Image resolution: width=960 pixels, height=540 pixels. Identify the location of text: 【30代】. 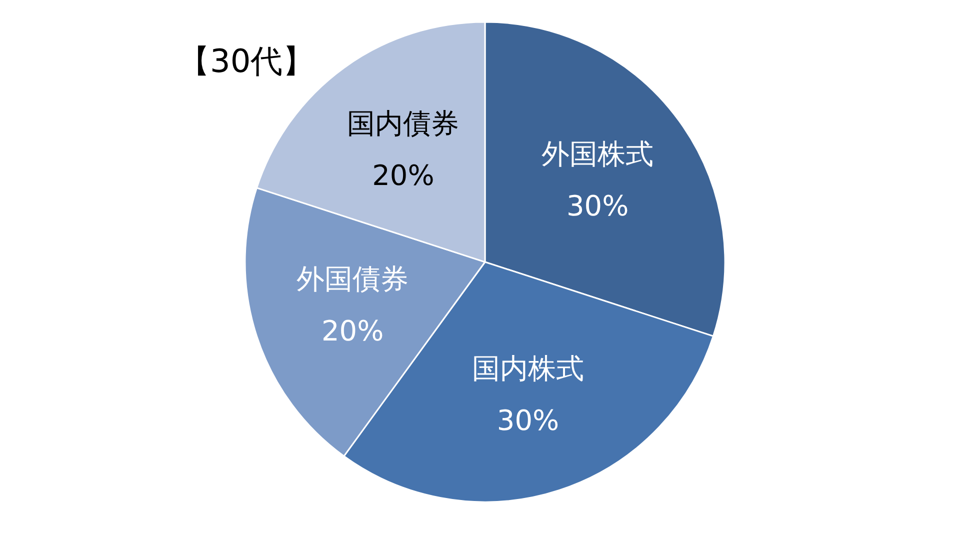
(246, 61).